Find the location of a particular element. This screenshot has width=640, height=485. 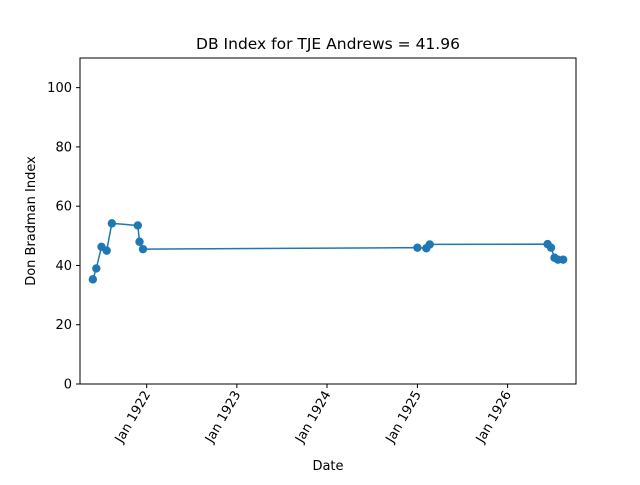

y-tick-label: 60 is located at coordinates (63, 207).